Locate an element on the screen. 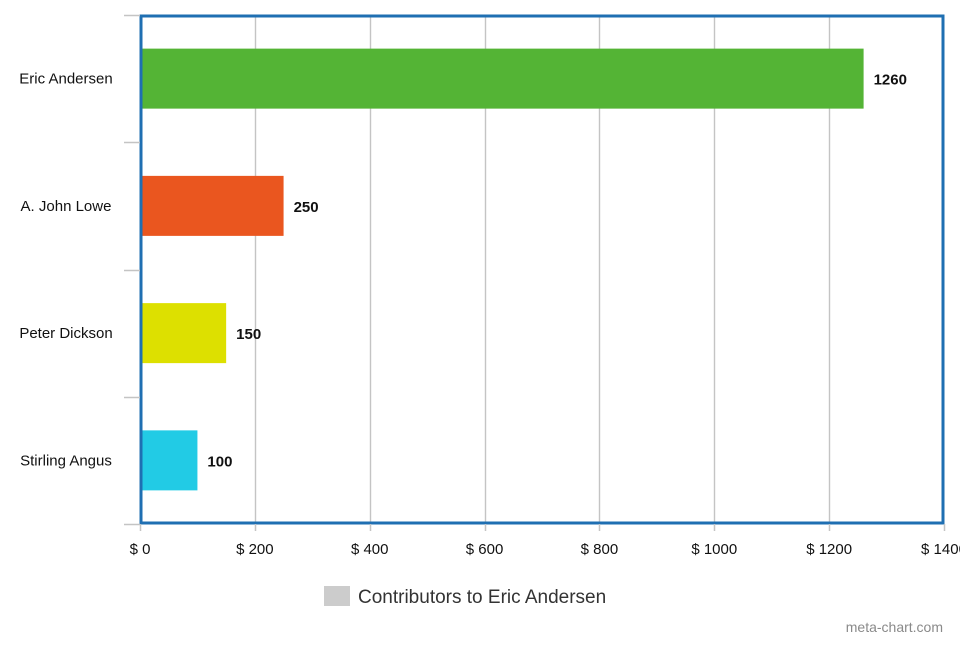 The image size is (960, 645). data-label-0: 1260 is located at coordinates (890, 80).